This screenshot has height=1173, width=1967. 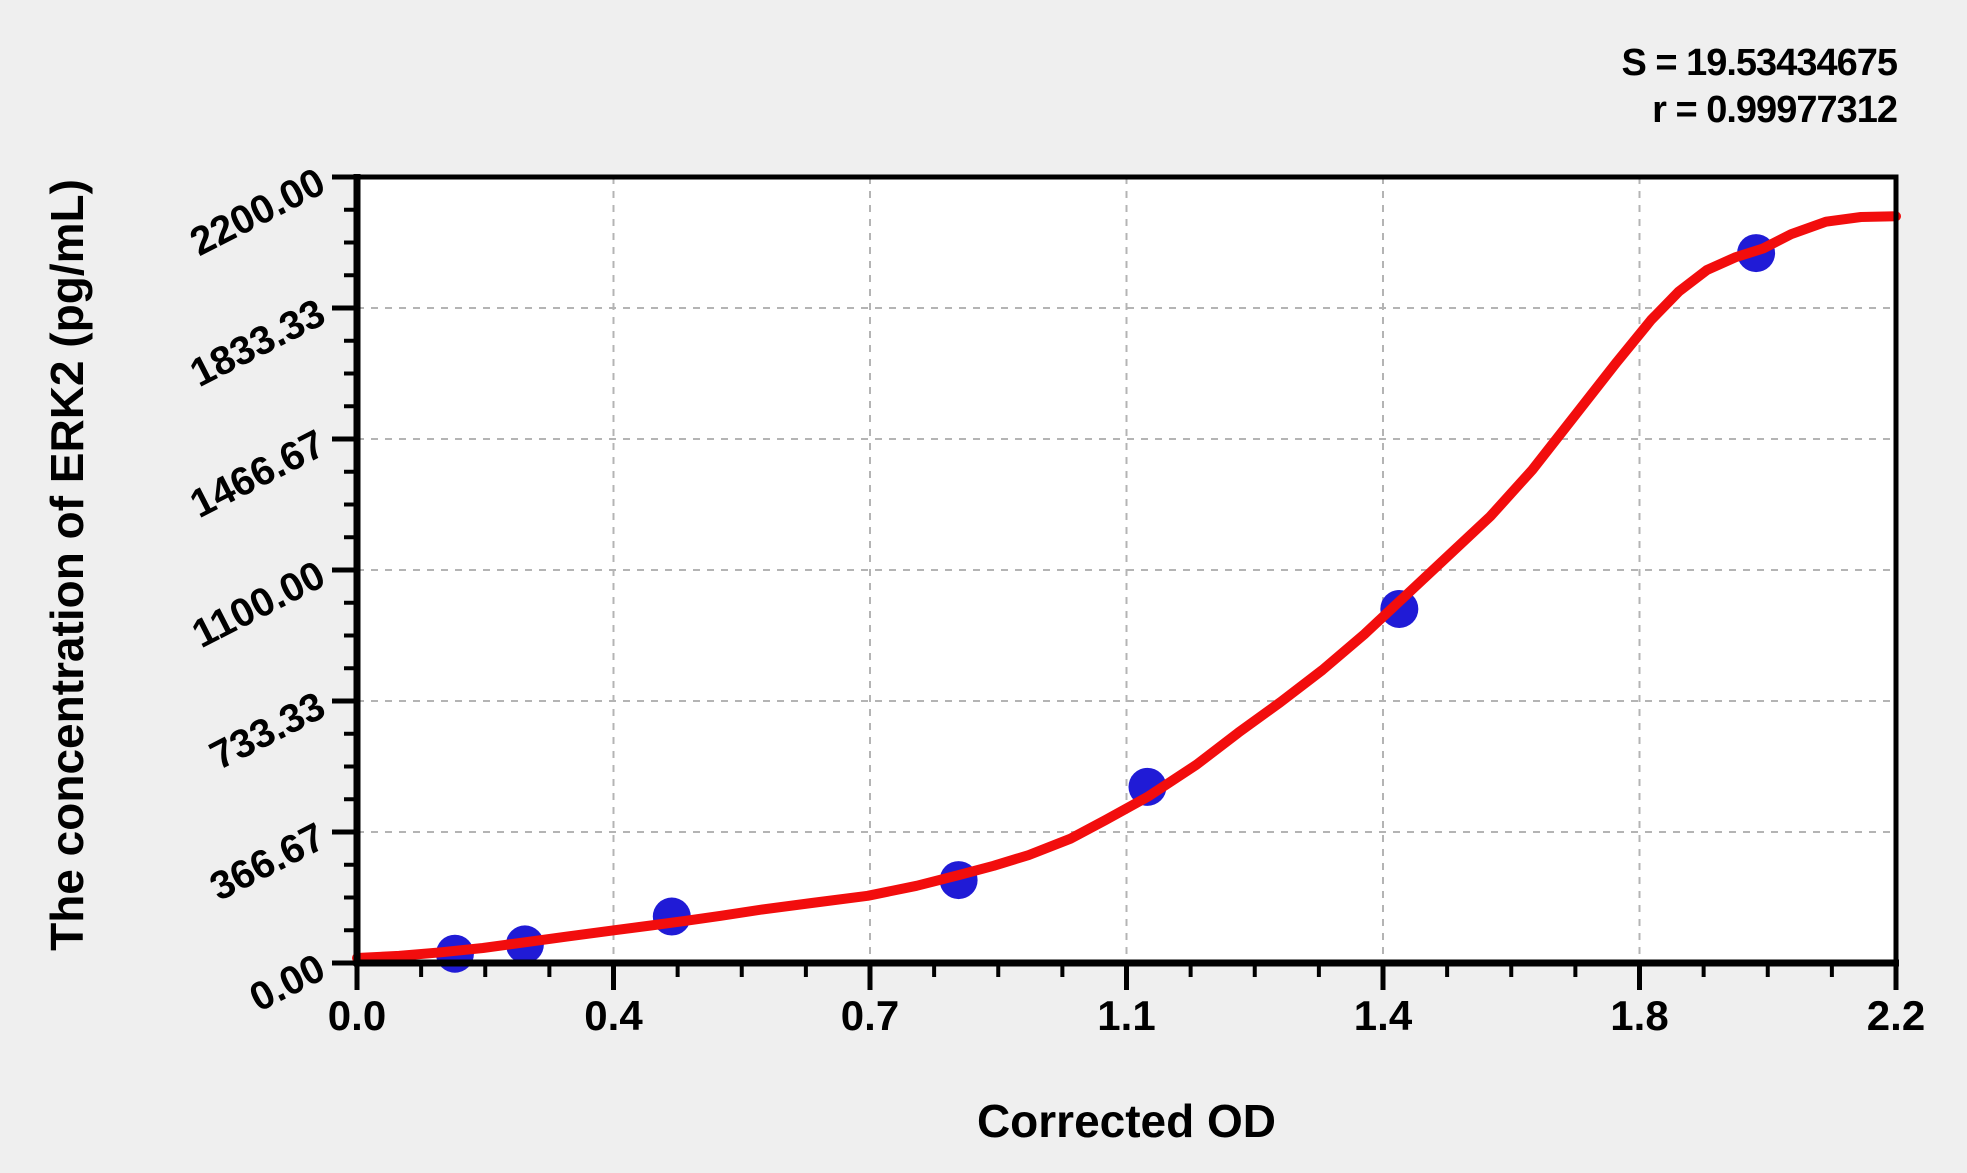 I want to click on x-tick-label: 1.8, so click(x=1639, y=1015).